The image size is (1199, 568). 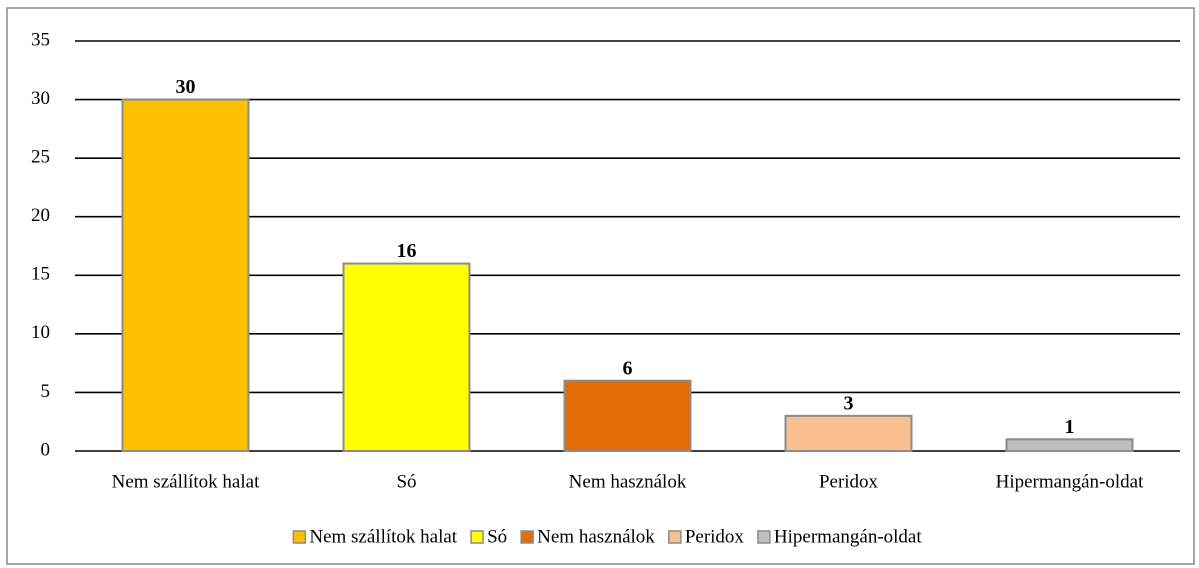 What do you see at coordinates (407, 251) in the screenshot?
I see `data-label: 16` at bounding box center [407, 251].